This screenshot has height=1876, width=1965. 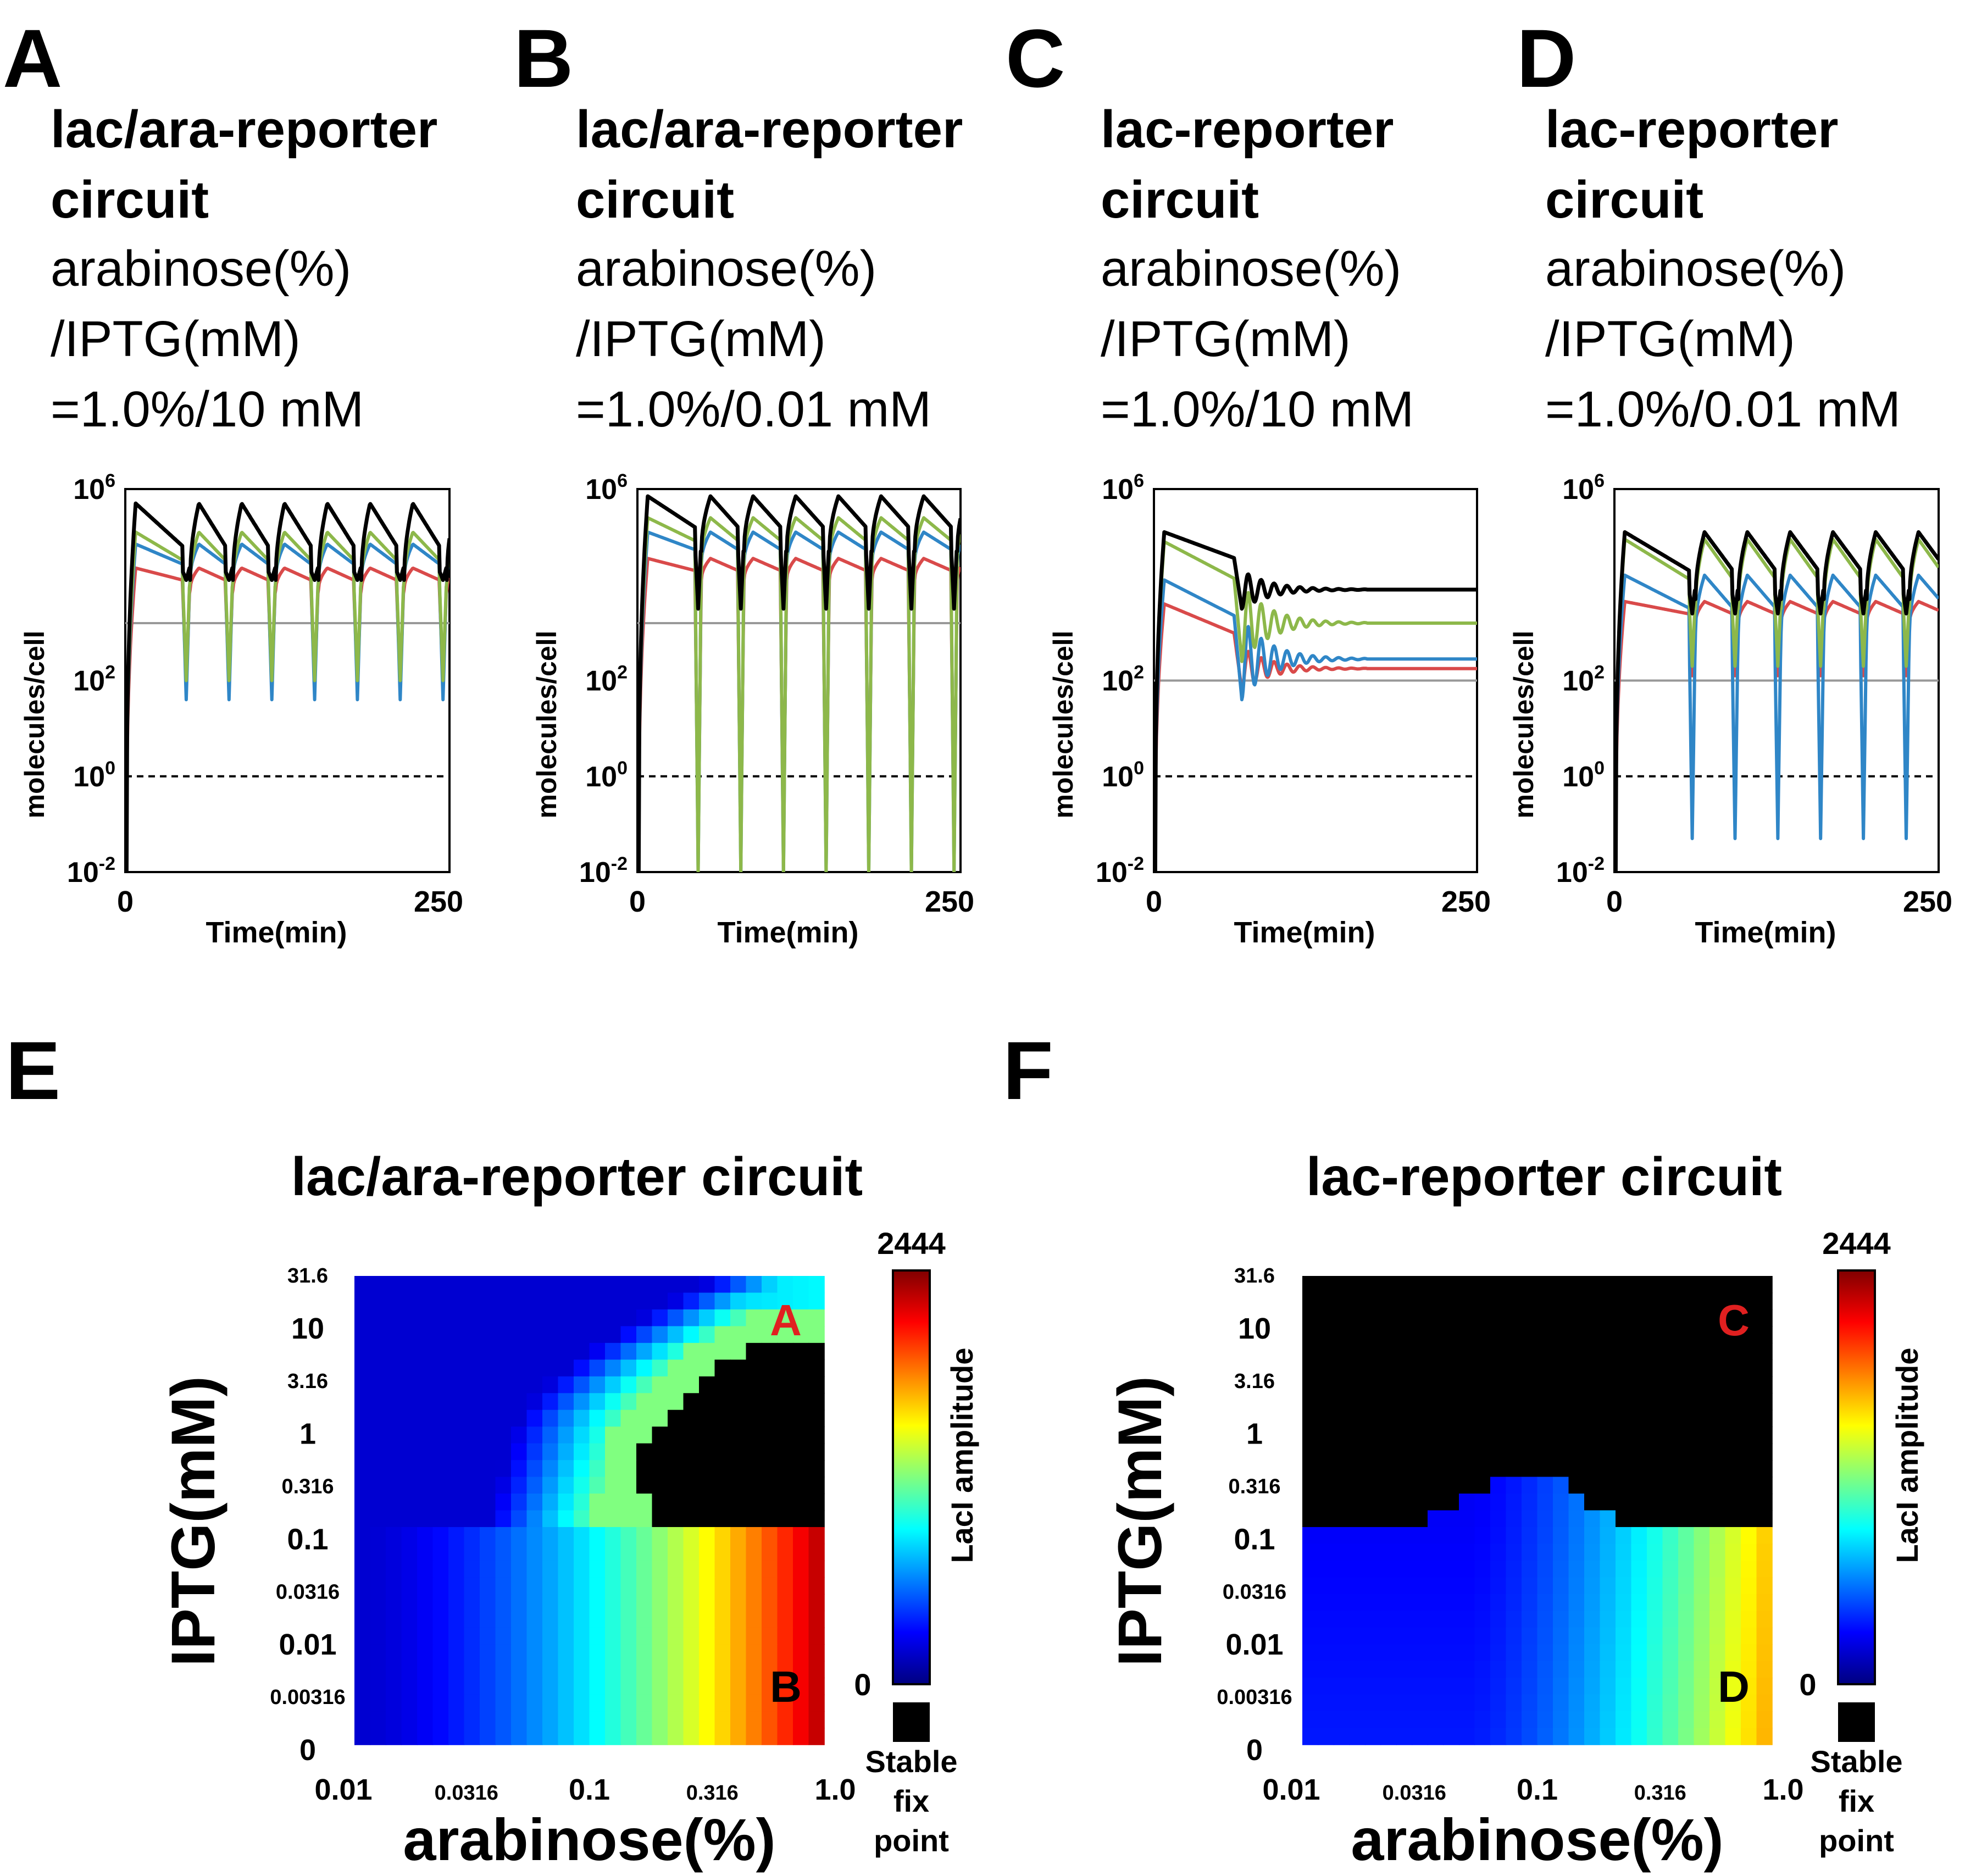 I want to click on colorbar-max-label: 2444, so click(x=1856, y=1244).